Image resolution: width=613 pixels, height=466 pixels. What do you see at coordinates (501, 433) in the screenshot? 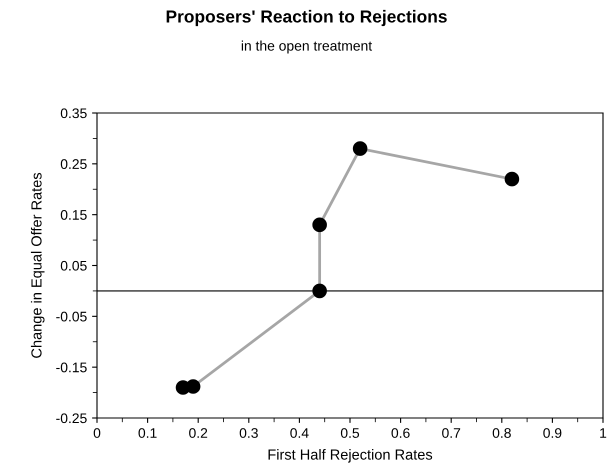
I see `x-tick-label: 0.8` at bounding box center [501, 433].